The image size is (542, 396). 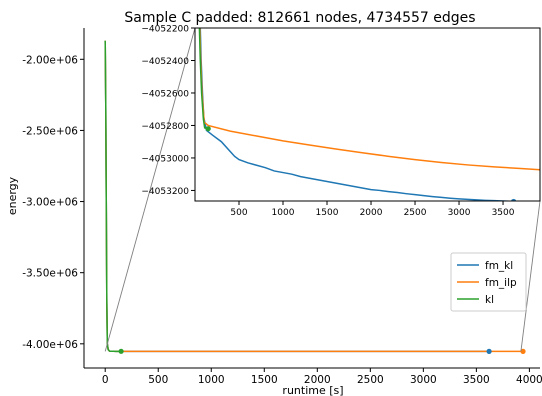 What do you see at coordinates (370, 380) in the screenshot?
I see `main-x-tick-label: 2500` at bounding box center [370, 380].